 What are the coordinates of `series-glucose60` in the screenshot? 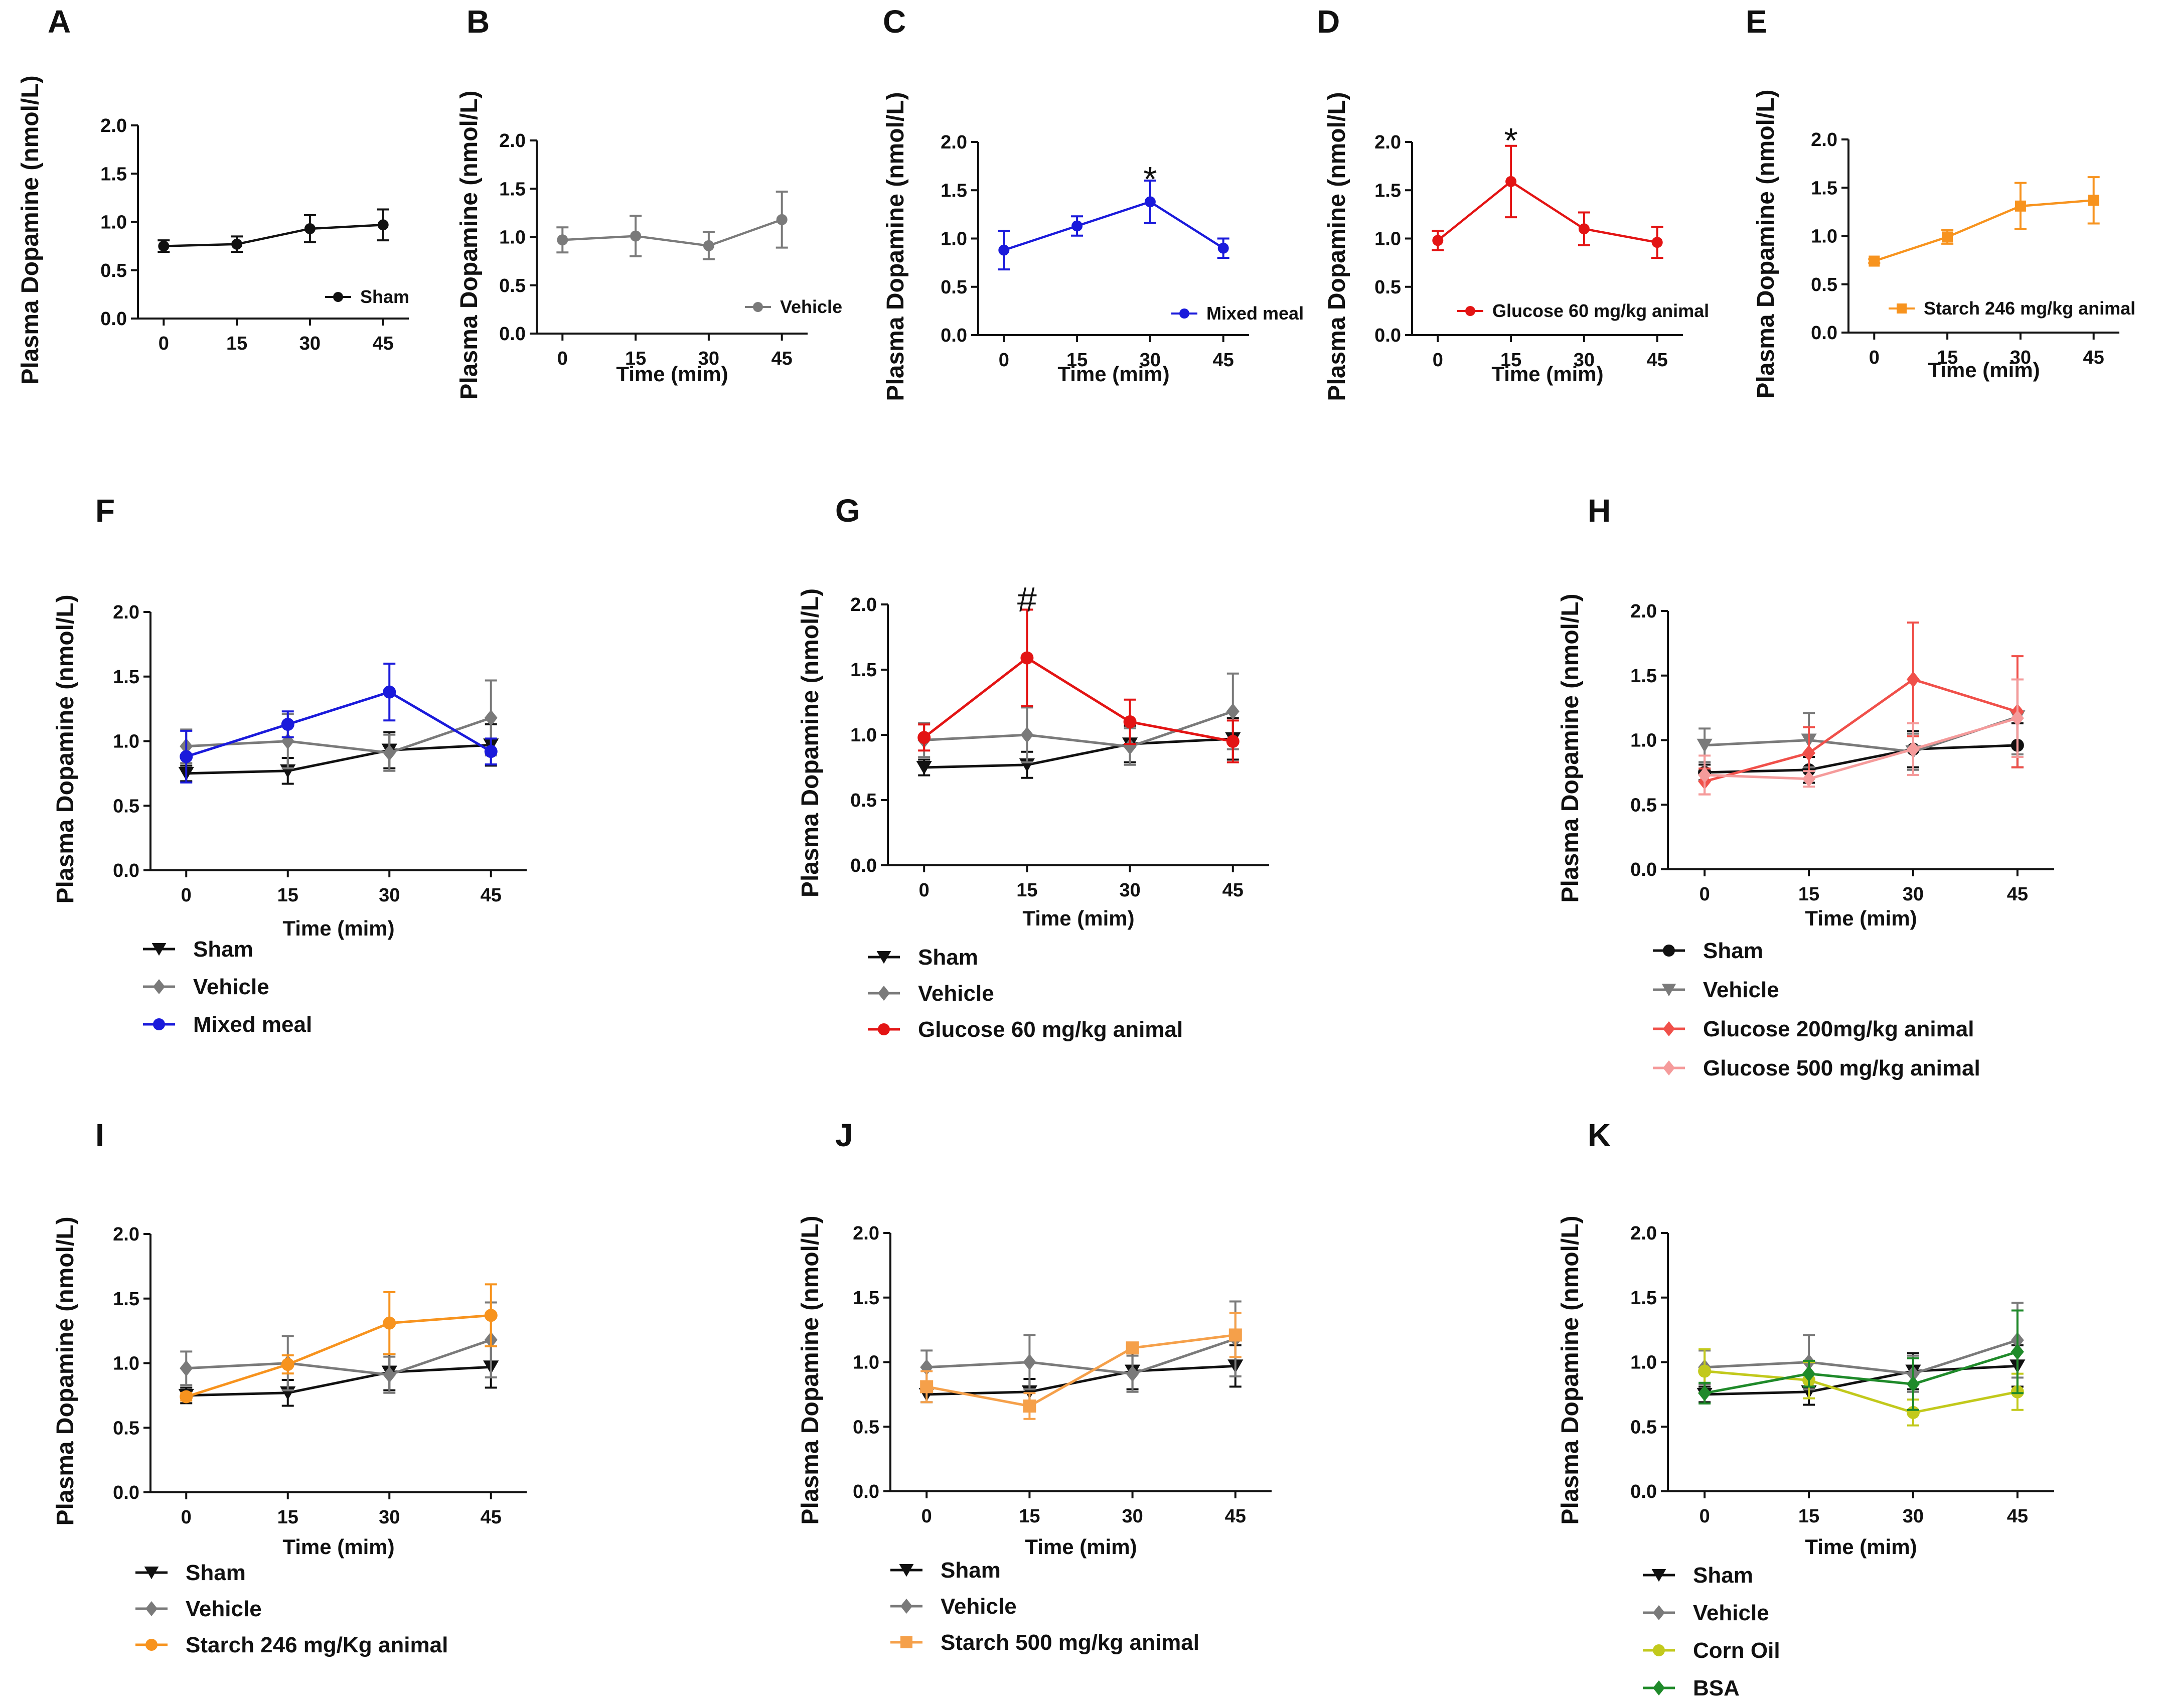 It's located at (1079, 685).